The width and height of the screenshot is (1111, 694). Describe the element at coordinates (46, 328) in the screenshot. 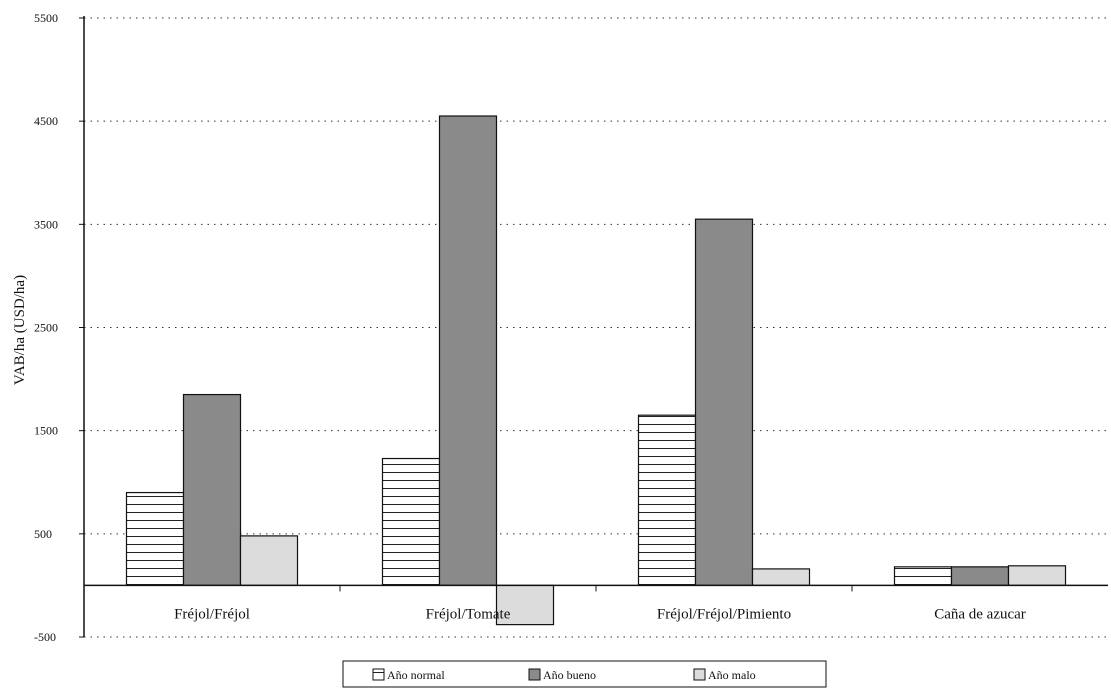

I see `y-tick-label: 2500` at that location.